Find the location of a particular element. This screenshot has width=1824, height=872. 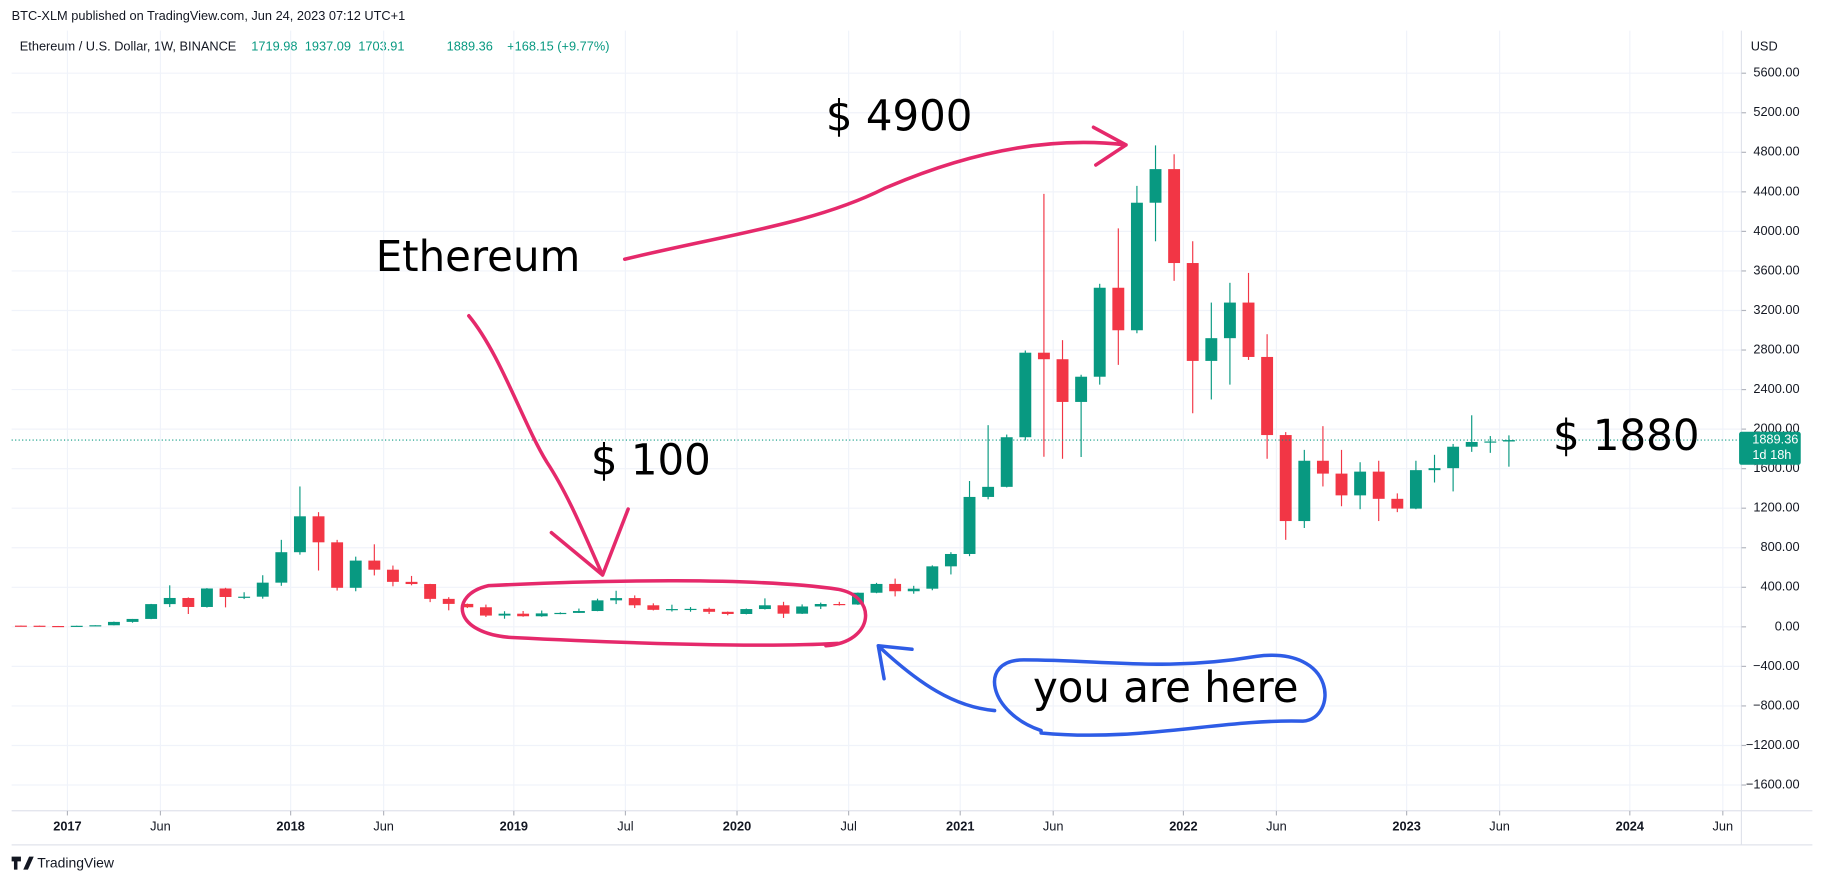

range-circle is located at coordinates (664, 613).